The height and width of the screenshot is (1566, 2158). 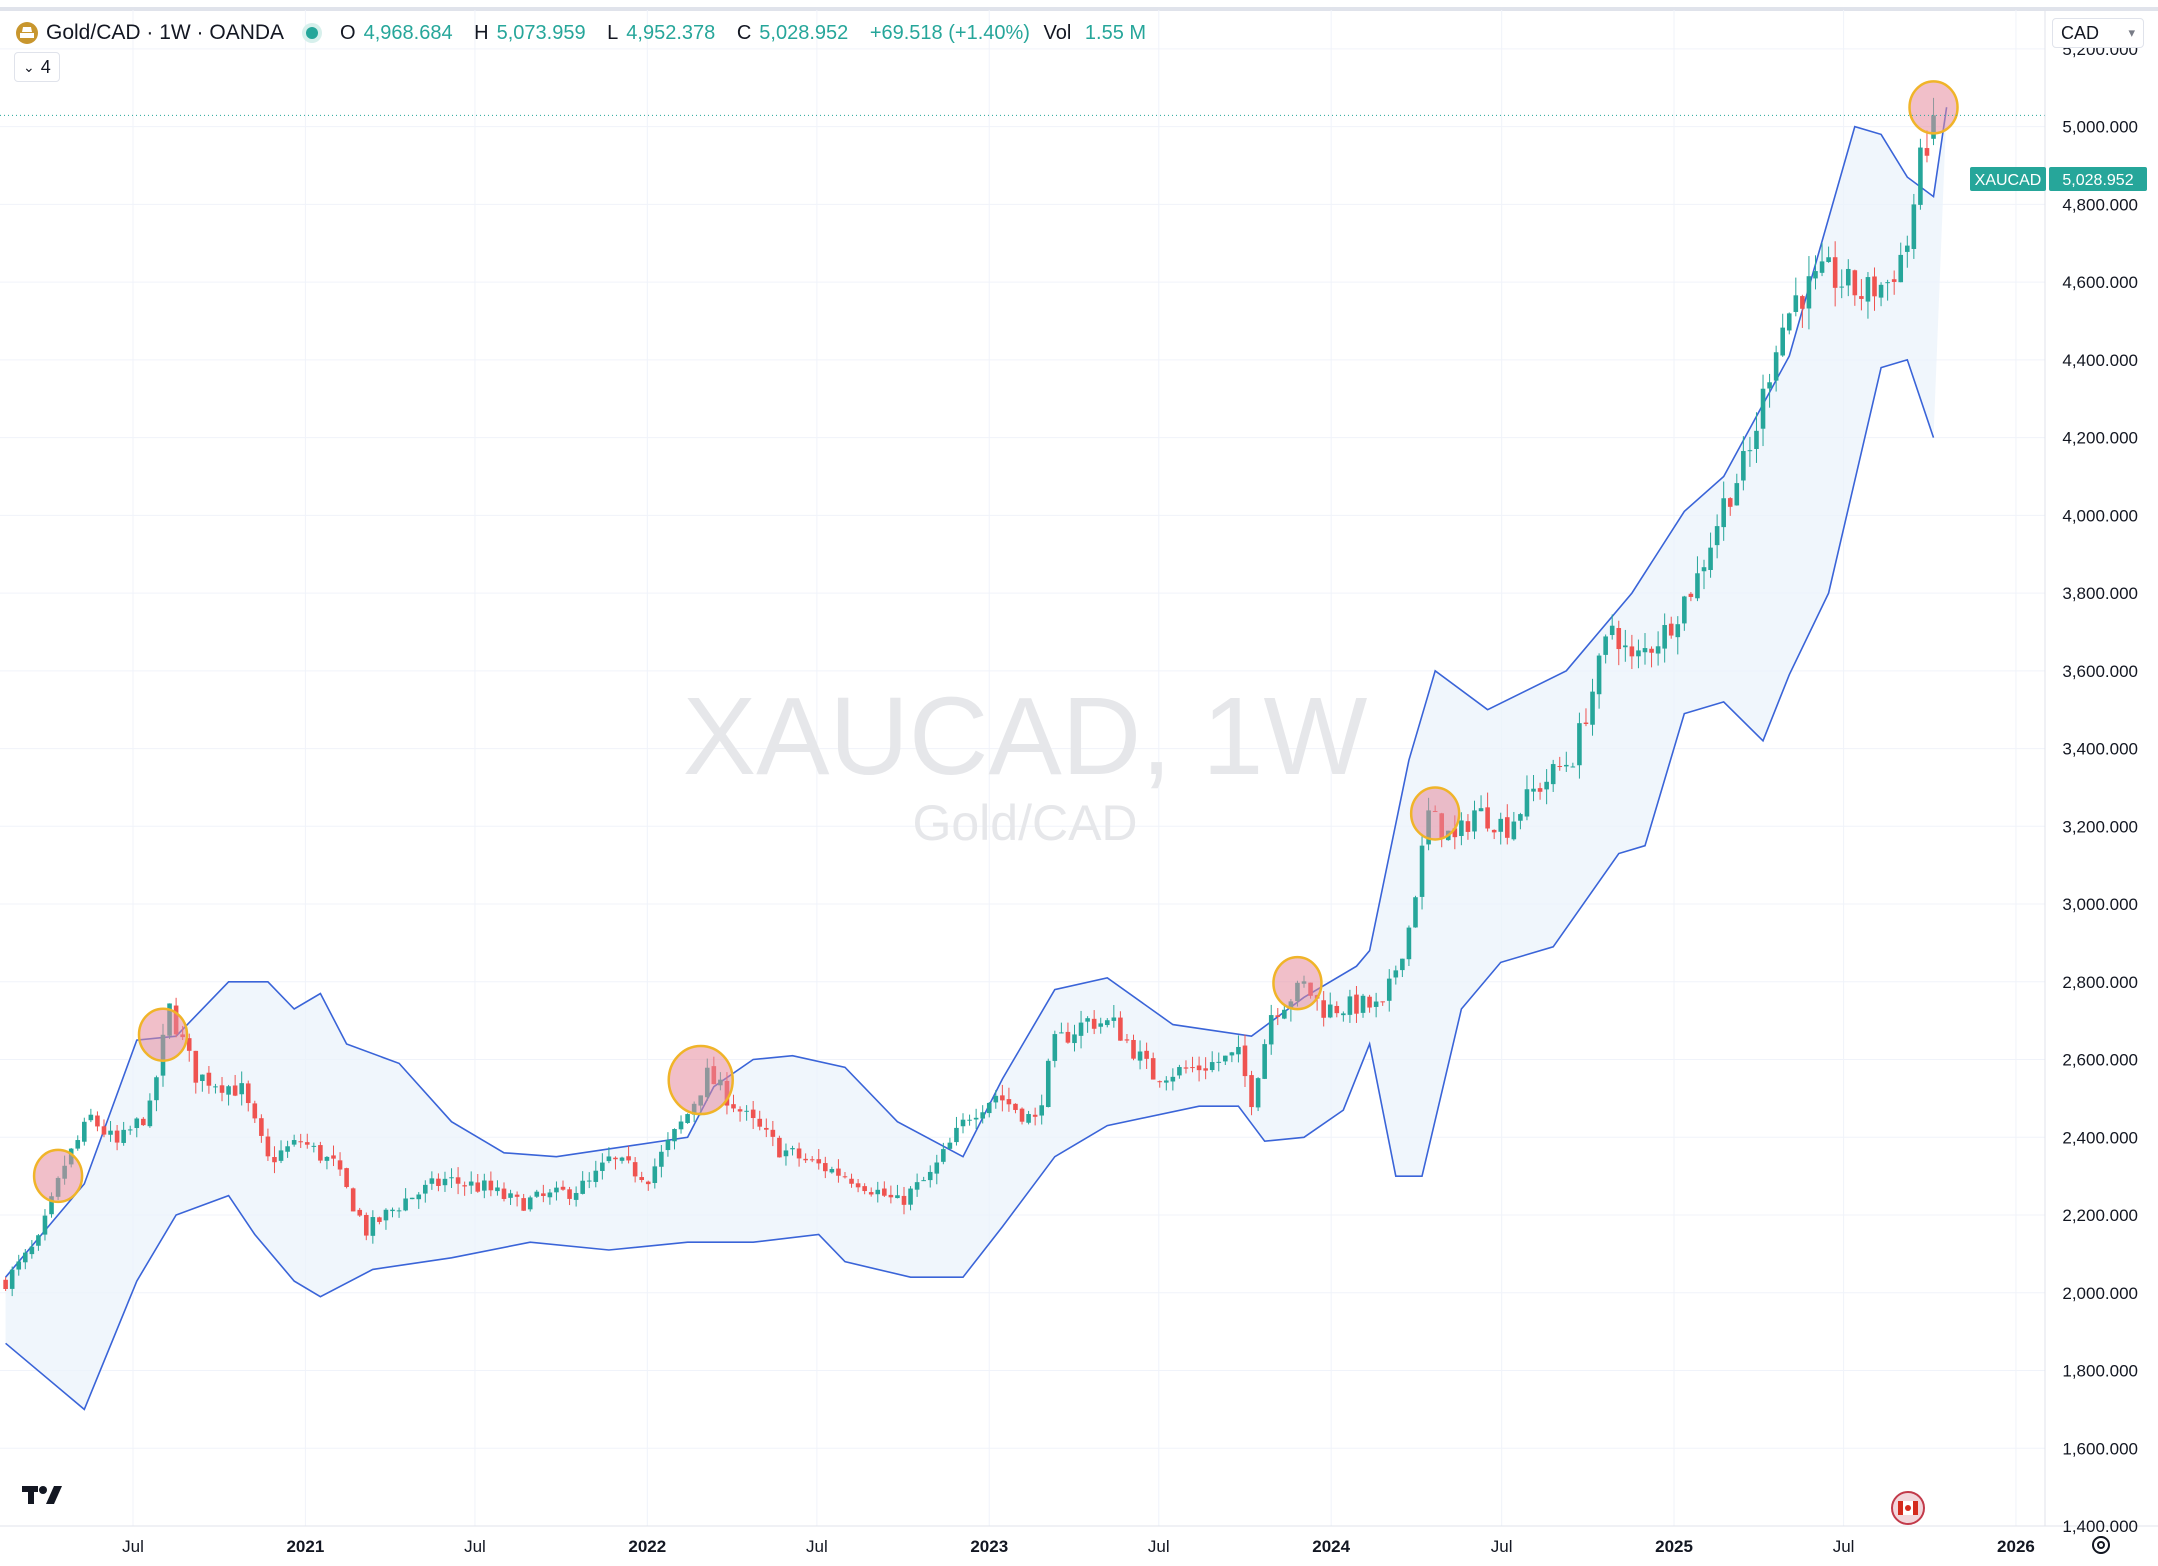 What do you see at coordinates (42, 1495) in the screenshot?
I see `tradingview-logo` at bounding box center [42, 1495].